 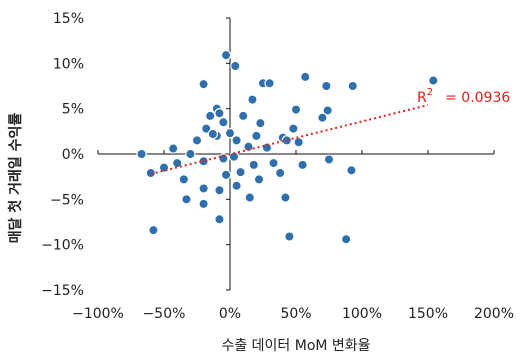 What do you see at coordinates (428, 314) in the screenshot?
I see `x-tick-label: 150%` at bounding box center [428, 314].